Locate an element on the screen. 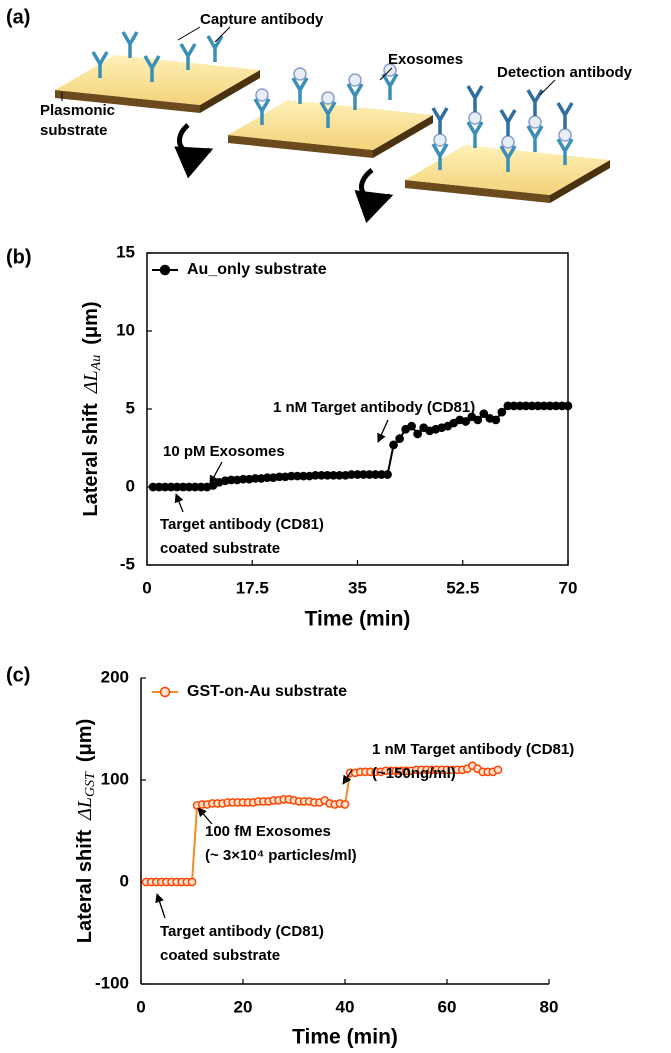 This screenshot has width=671, height=1053. y-tick-label: 200 is located at coordinates (115, 676).